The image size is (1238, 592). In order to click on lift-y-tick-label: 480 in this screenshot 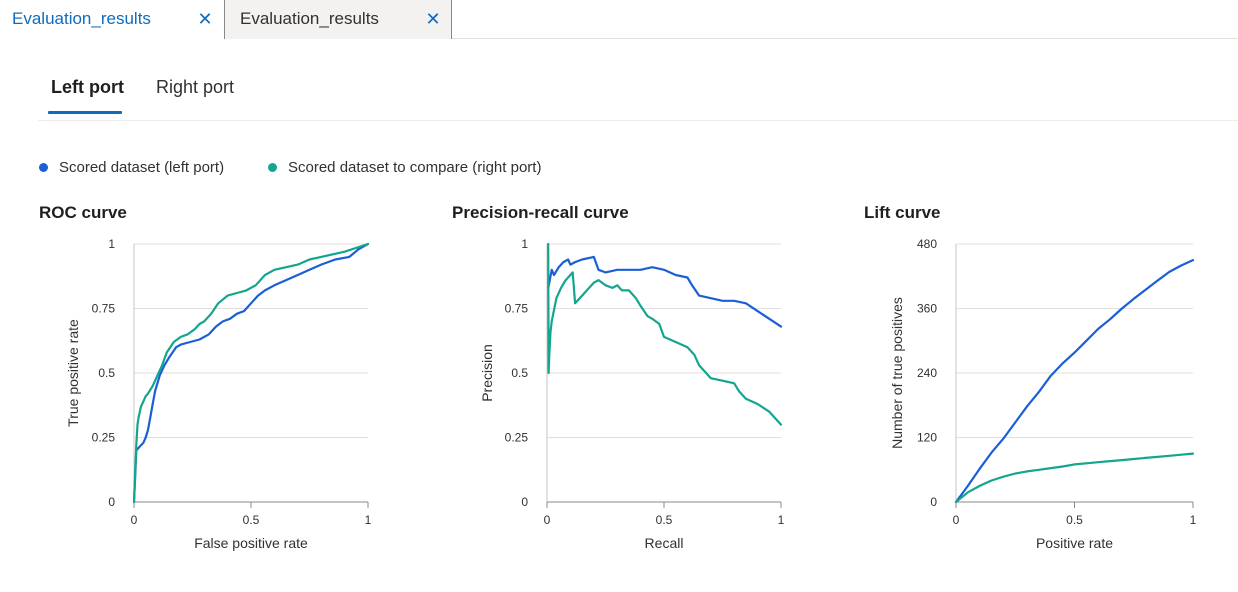, I will do `click(927, 244)`.